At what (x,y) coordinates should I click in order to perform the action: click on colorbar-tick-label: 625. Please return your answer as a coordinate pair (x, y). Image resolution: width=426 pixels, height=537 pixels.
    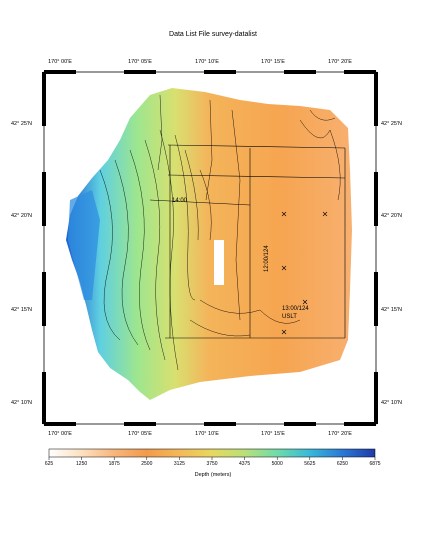
    Looking at the image, I should click on (49, 464).